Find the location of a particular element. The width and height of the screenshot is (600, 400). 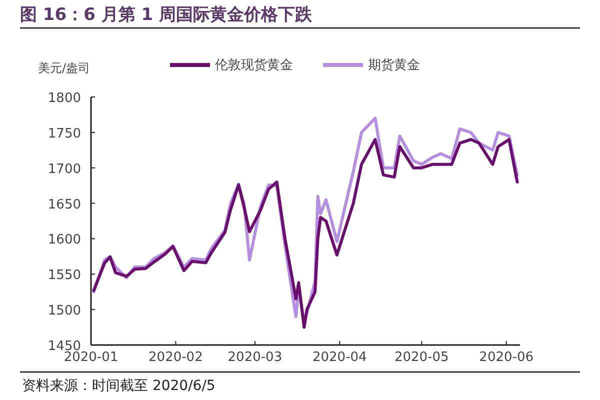

y-tick-label: 1750 is located at coordinates (64, 134).